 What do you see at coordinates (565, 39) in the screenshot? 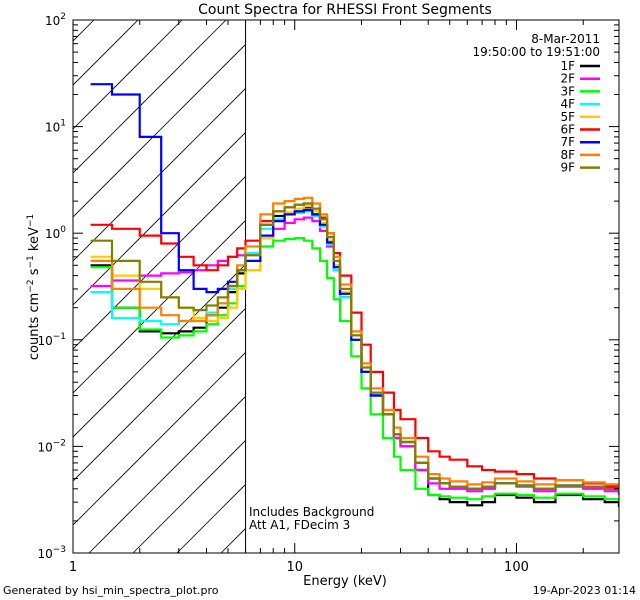
I see `date-label: 8-Mar-2011` at bounding box center [565, 39].